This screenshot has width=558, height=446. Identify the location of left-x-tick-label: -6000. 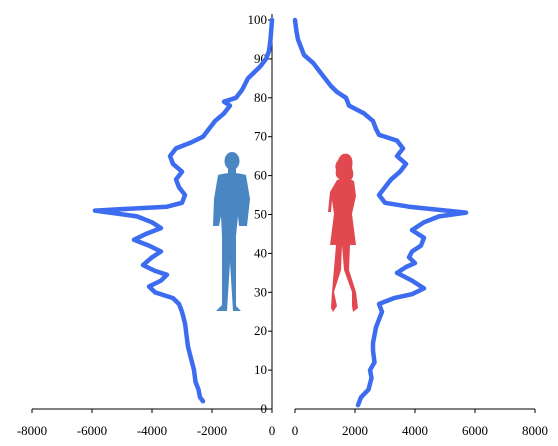
(92, 430).